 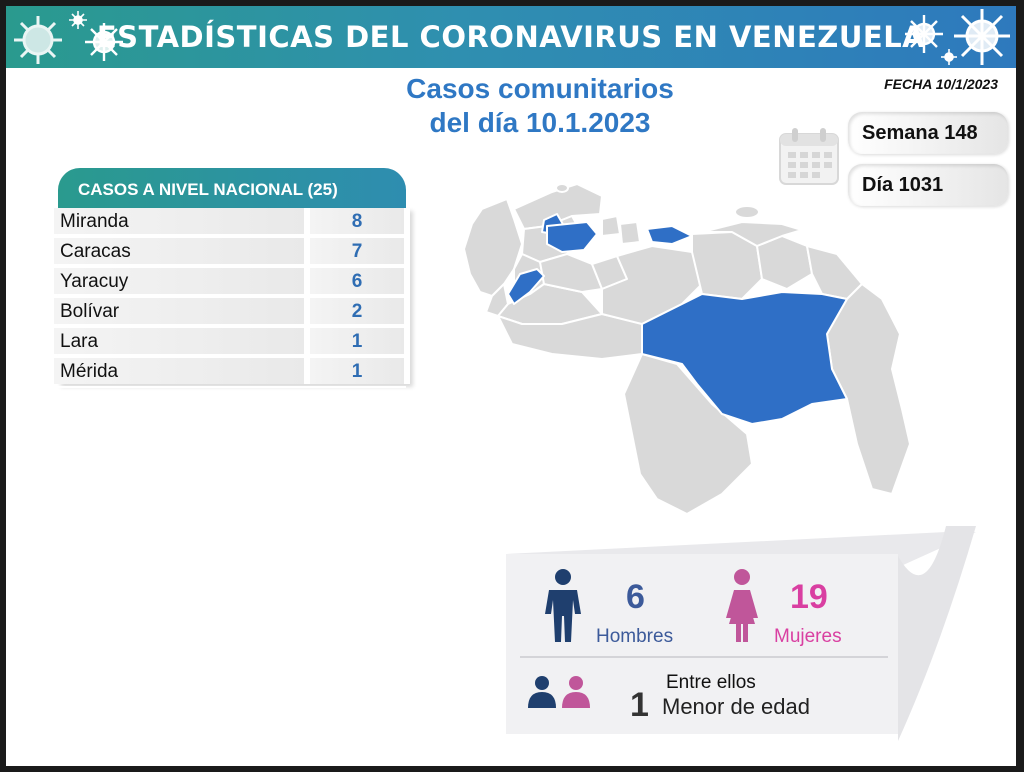 I want to click on state-name: Miranda, so click(x=179, y=221).